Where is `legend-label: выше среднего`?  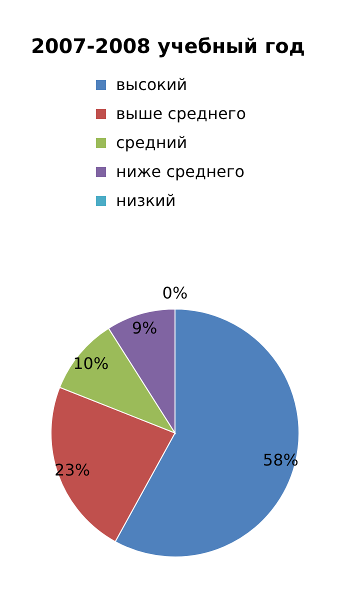
legend-label: выше среднего is located at coordinates (181, 114).